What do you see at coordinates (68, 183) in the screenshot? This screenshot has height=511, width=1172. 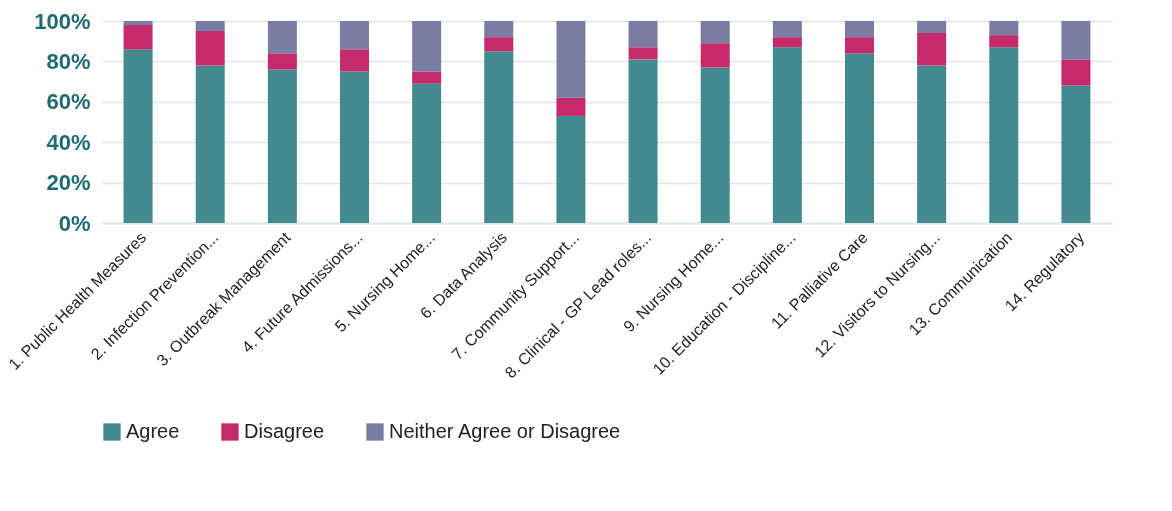 I see `y-tick-label: 20%` at bounding box center [68, 183].